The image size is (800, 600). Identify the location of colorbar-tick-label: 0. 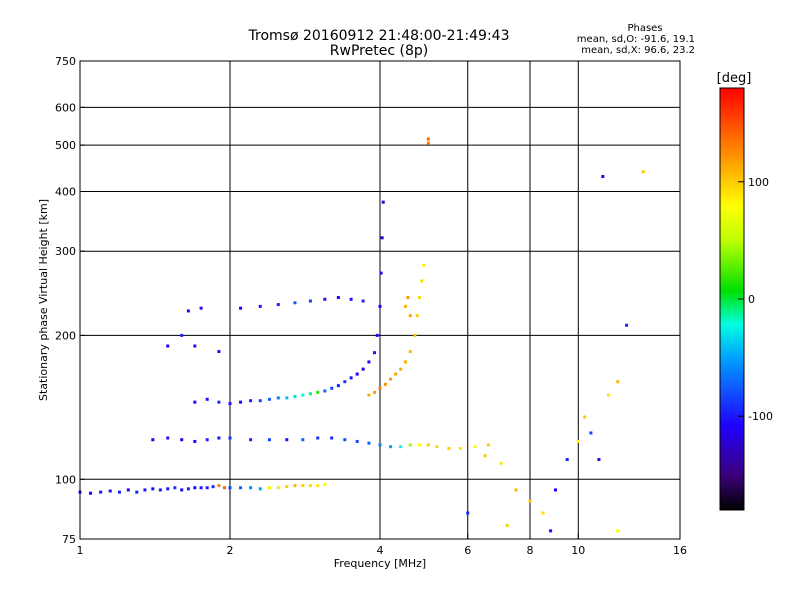
(751, 299).